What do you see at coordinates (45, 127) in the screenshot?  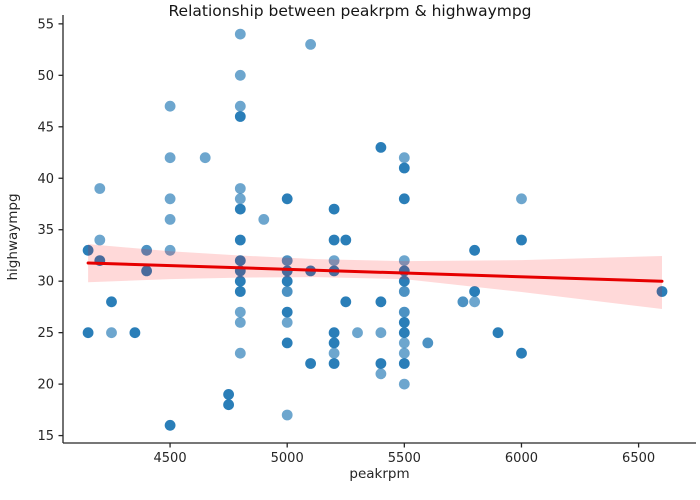 I see `y-tick-label-45: 45` at bounding box center [45, 127].